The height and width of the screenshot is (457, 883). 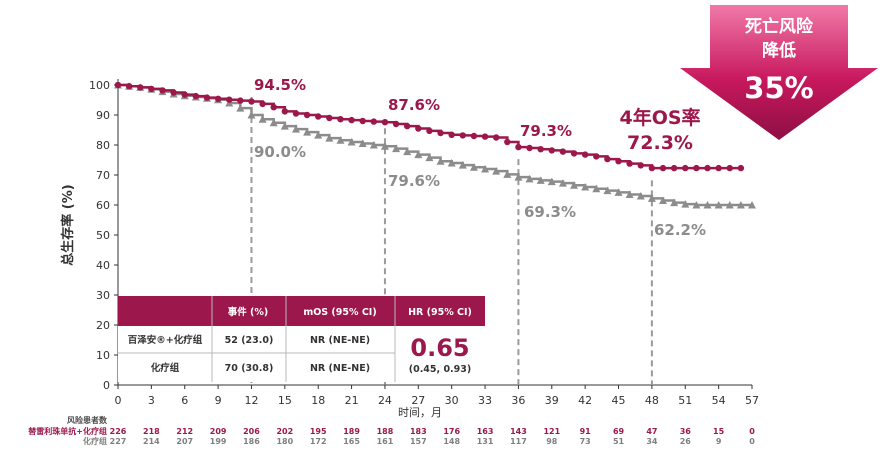 I want to click on summary-row2-events: 70 (30.8), so click(x=249, y=368).